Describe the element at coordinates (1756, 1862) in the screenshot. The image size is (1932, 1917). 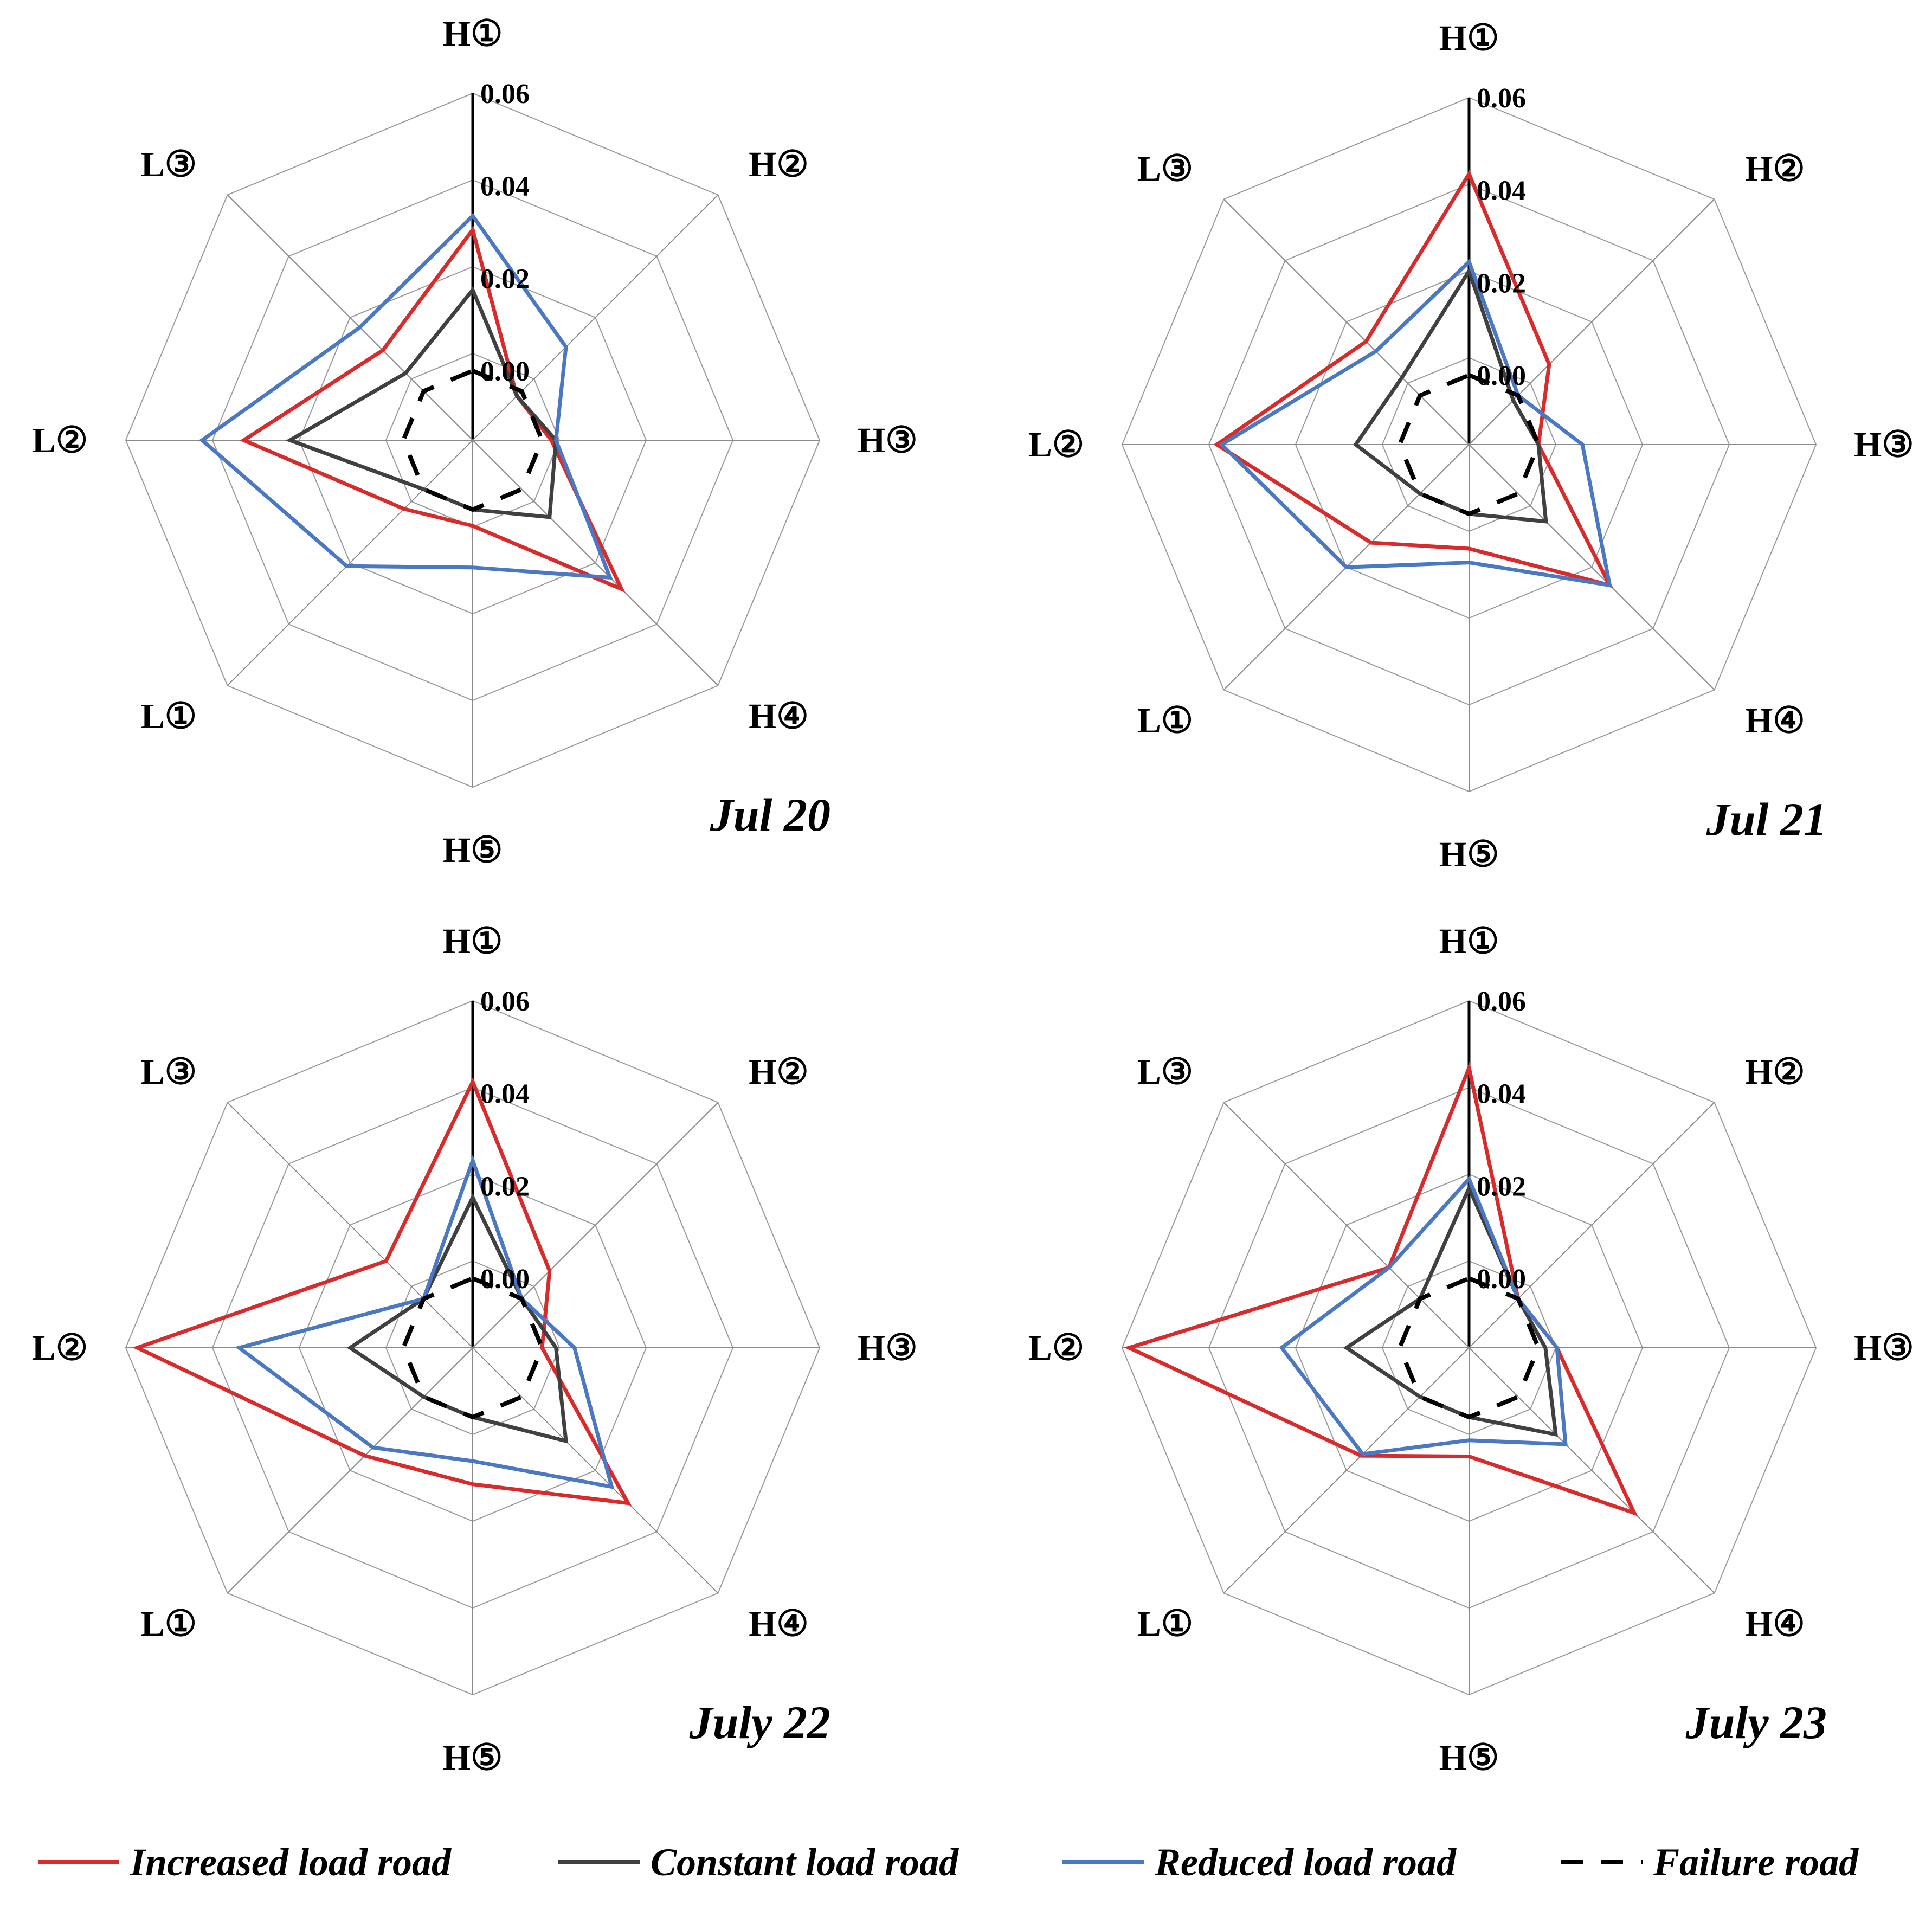
I see `legend-label: Failure road` at that location.